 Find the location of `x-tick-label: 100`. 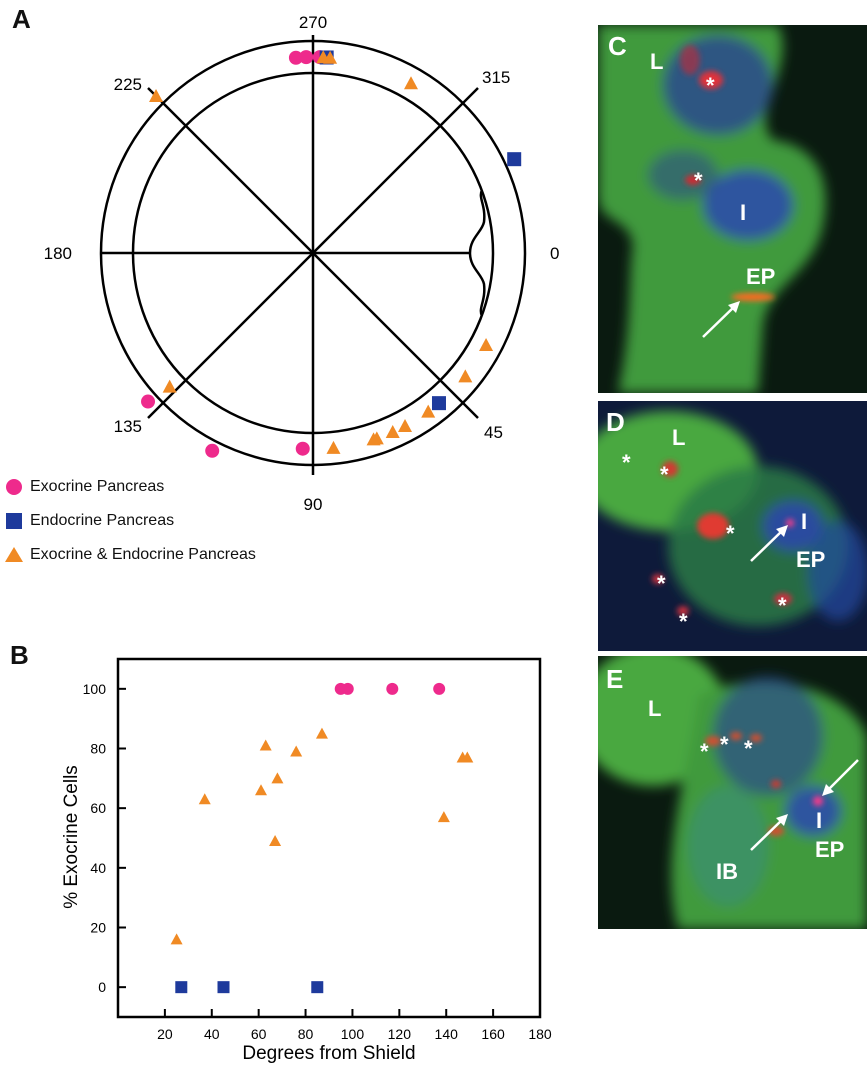

x-tick-label: 100 is located at coordinates (353, 1034).